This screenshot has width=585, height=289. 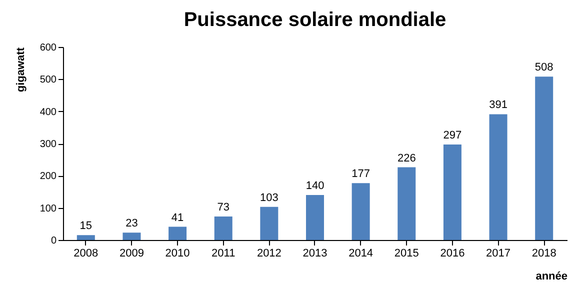 What do you see at coordinates (48, 112) in the screenshot?
I see `y-tick-label: 400` at bounding box center [48, 112].